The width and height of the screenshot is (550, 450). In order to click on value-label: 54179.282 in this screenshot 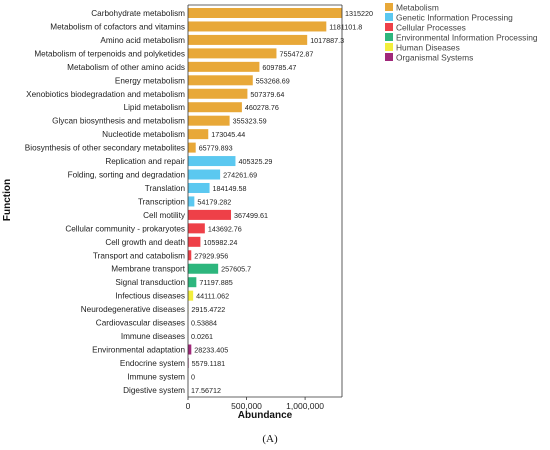, I will do `click(214, 201)`.